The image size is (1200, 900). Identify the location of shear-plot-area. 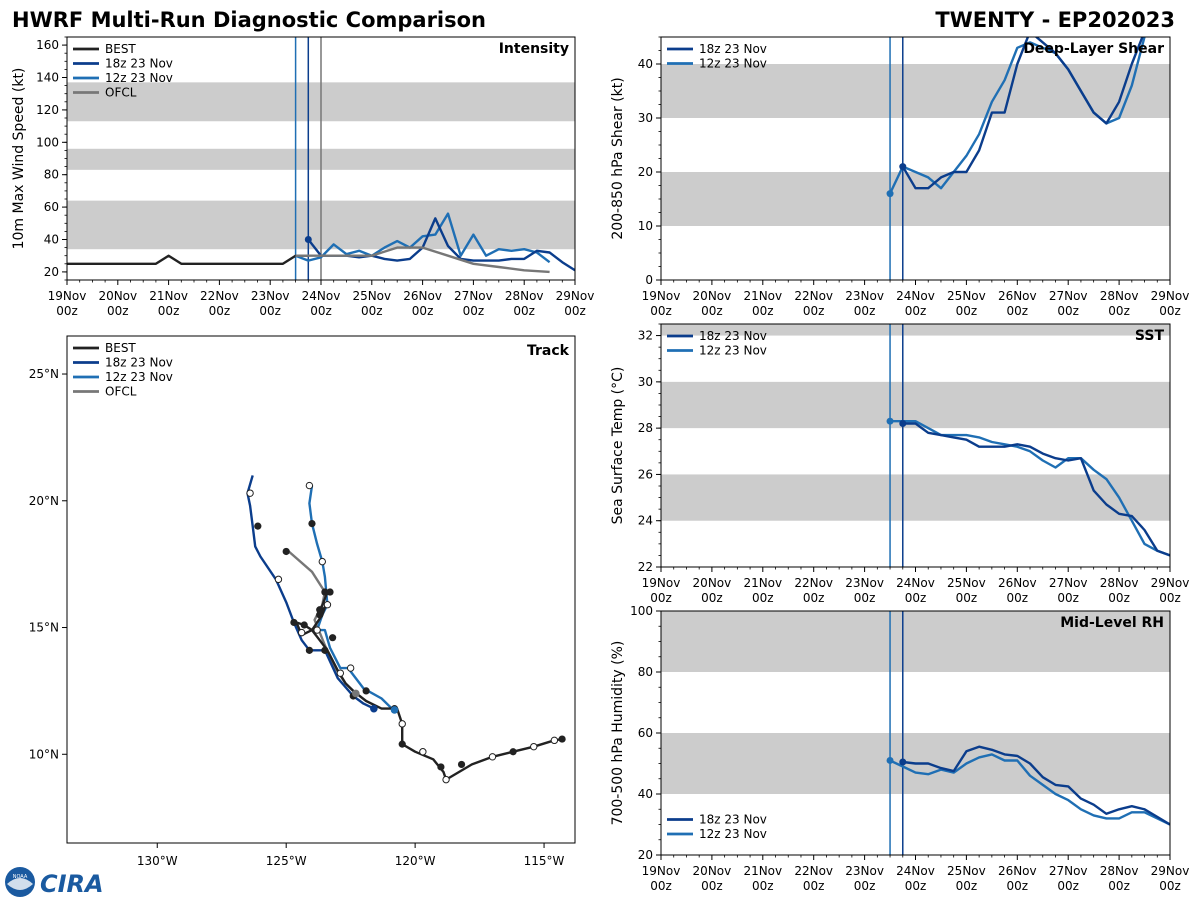
(915, 158).